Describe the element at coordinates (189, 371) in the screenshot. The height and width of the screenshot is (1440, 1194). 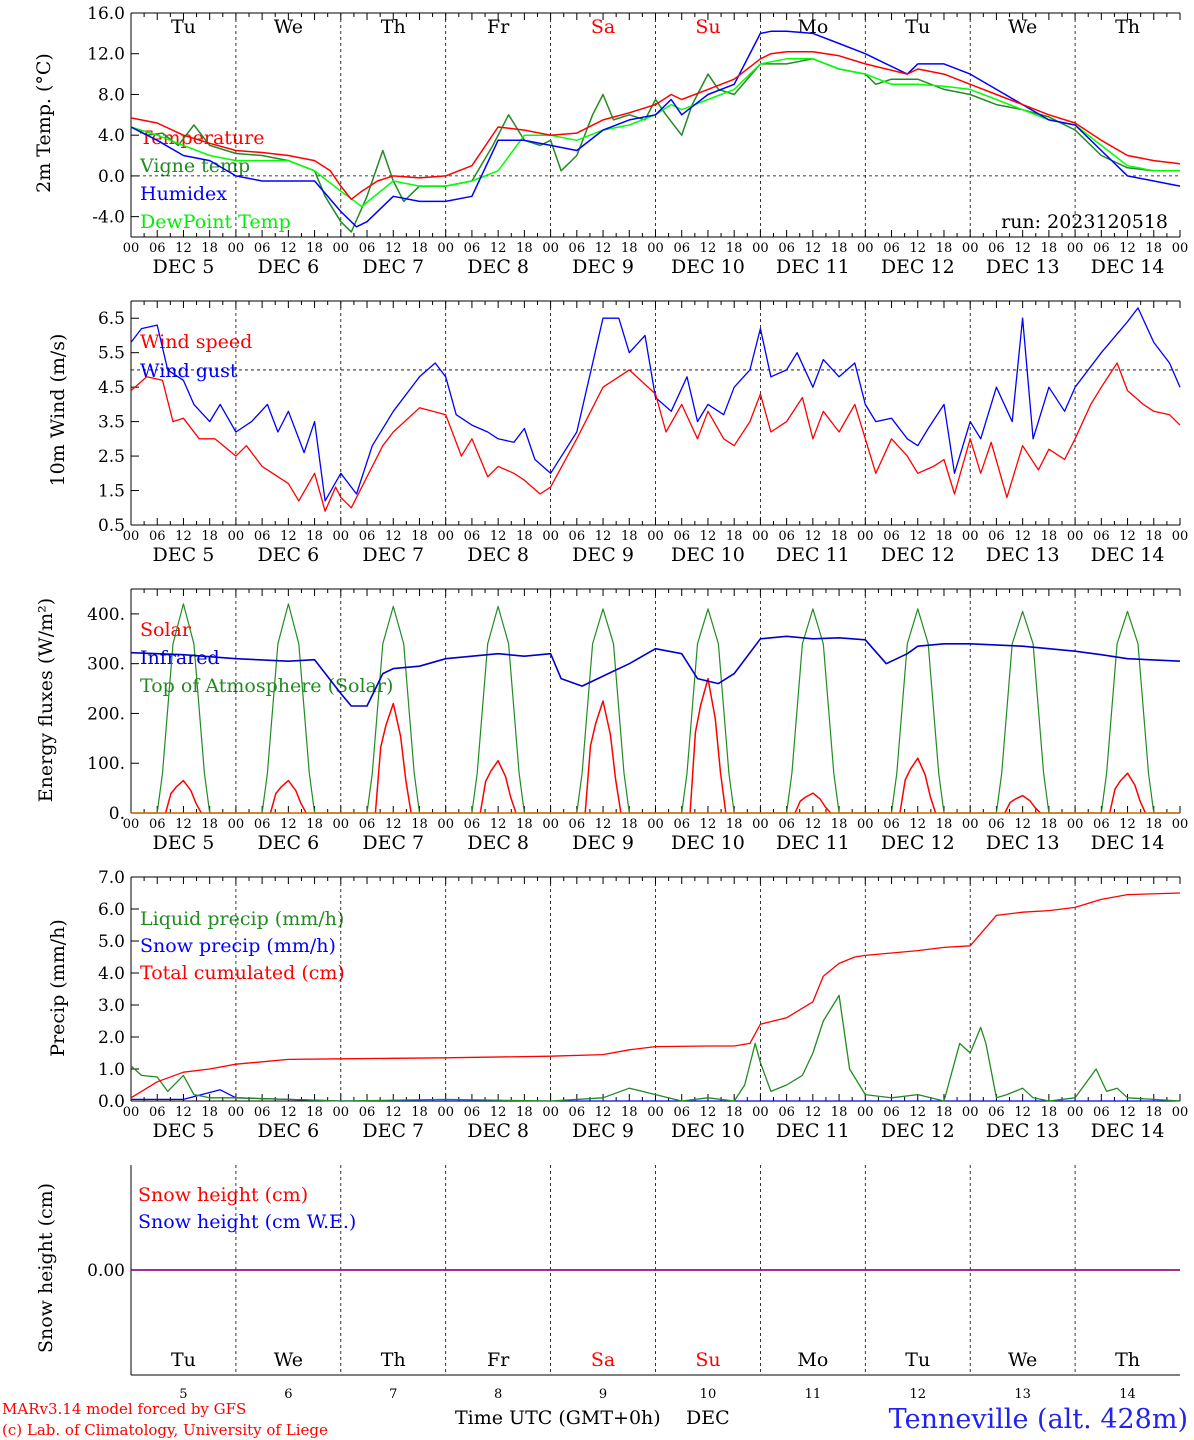
I see `legend-wind-gust: Wind gust` at that location.